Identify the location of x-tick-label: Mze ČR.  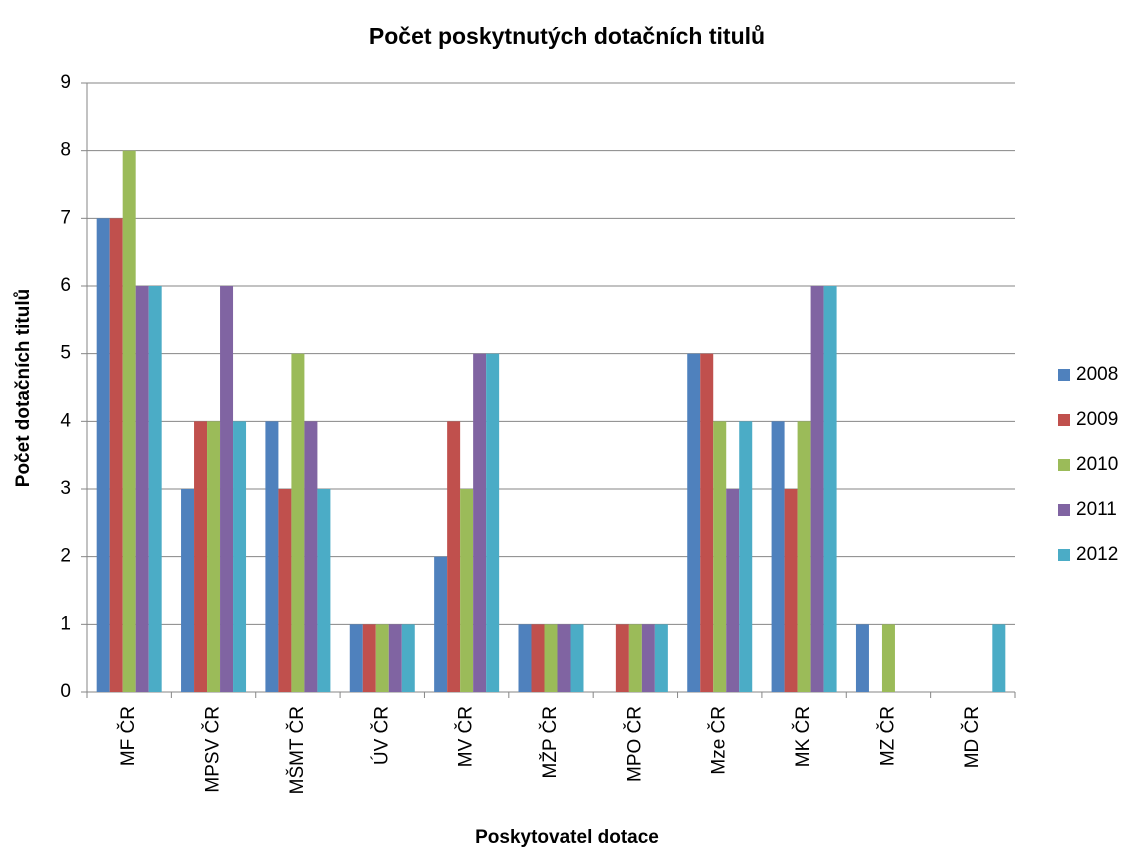
(719, 740).